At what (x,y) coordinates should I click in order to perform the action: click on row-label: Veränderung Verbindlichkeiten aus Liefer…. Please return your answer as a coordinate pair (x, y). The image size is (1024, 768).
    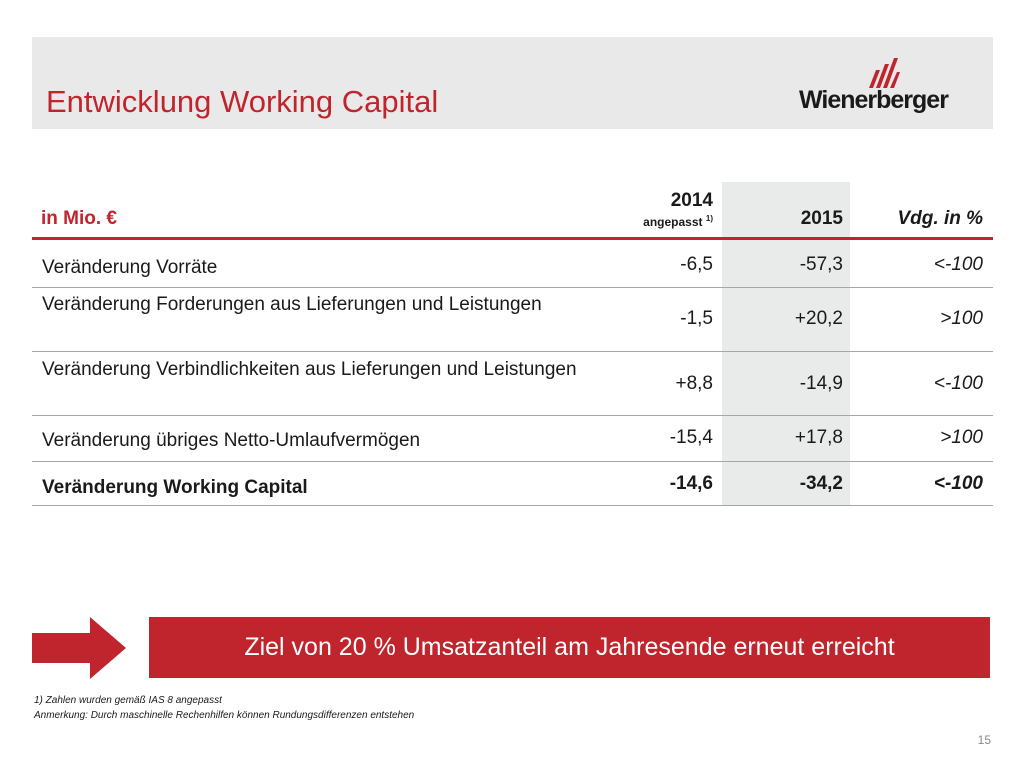
    Looking at the image, I should click on (309, 369).